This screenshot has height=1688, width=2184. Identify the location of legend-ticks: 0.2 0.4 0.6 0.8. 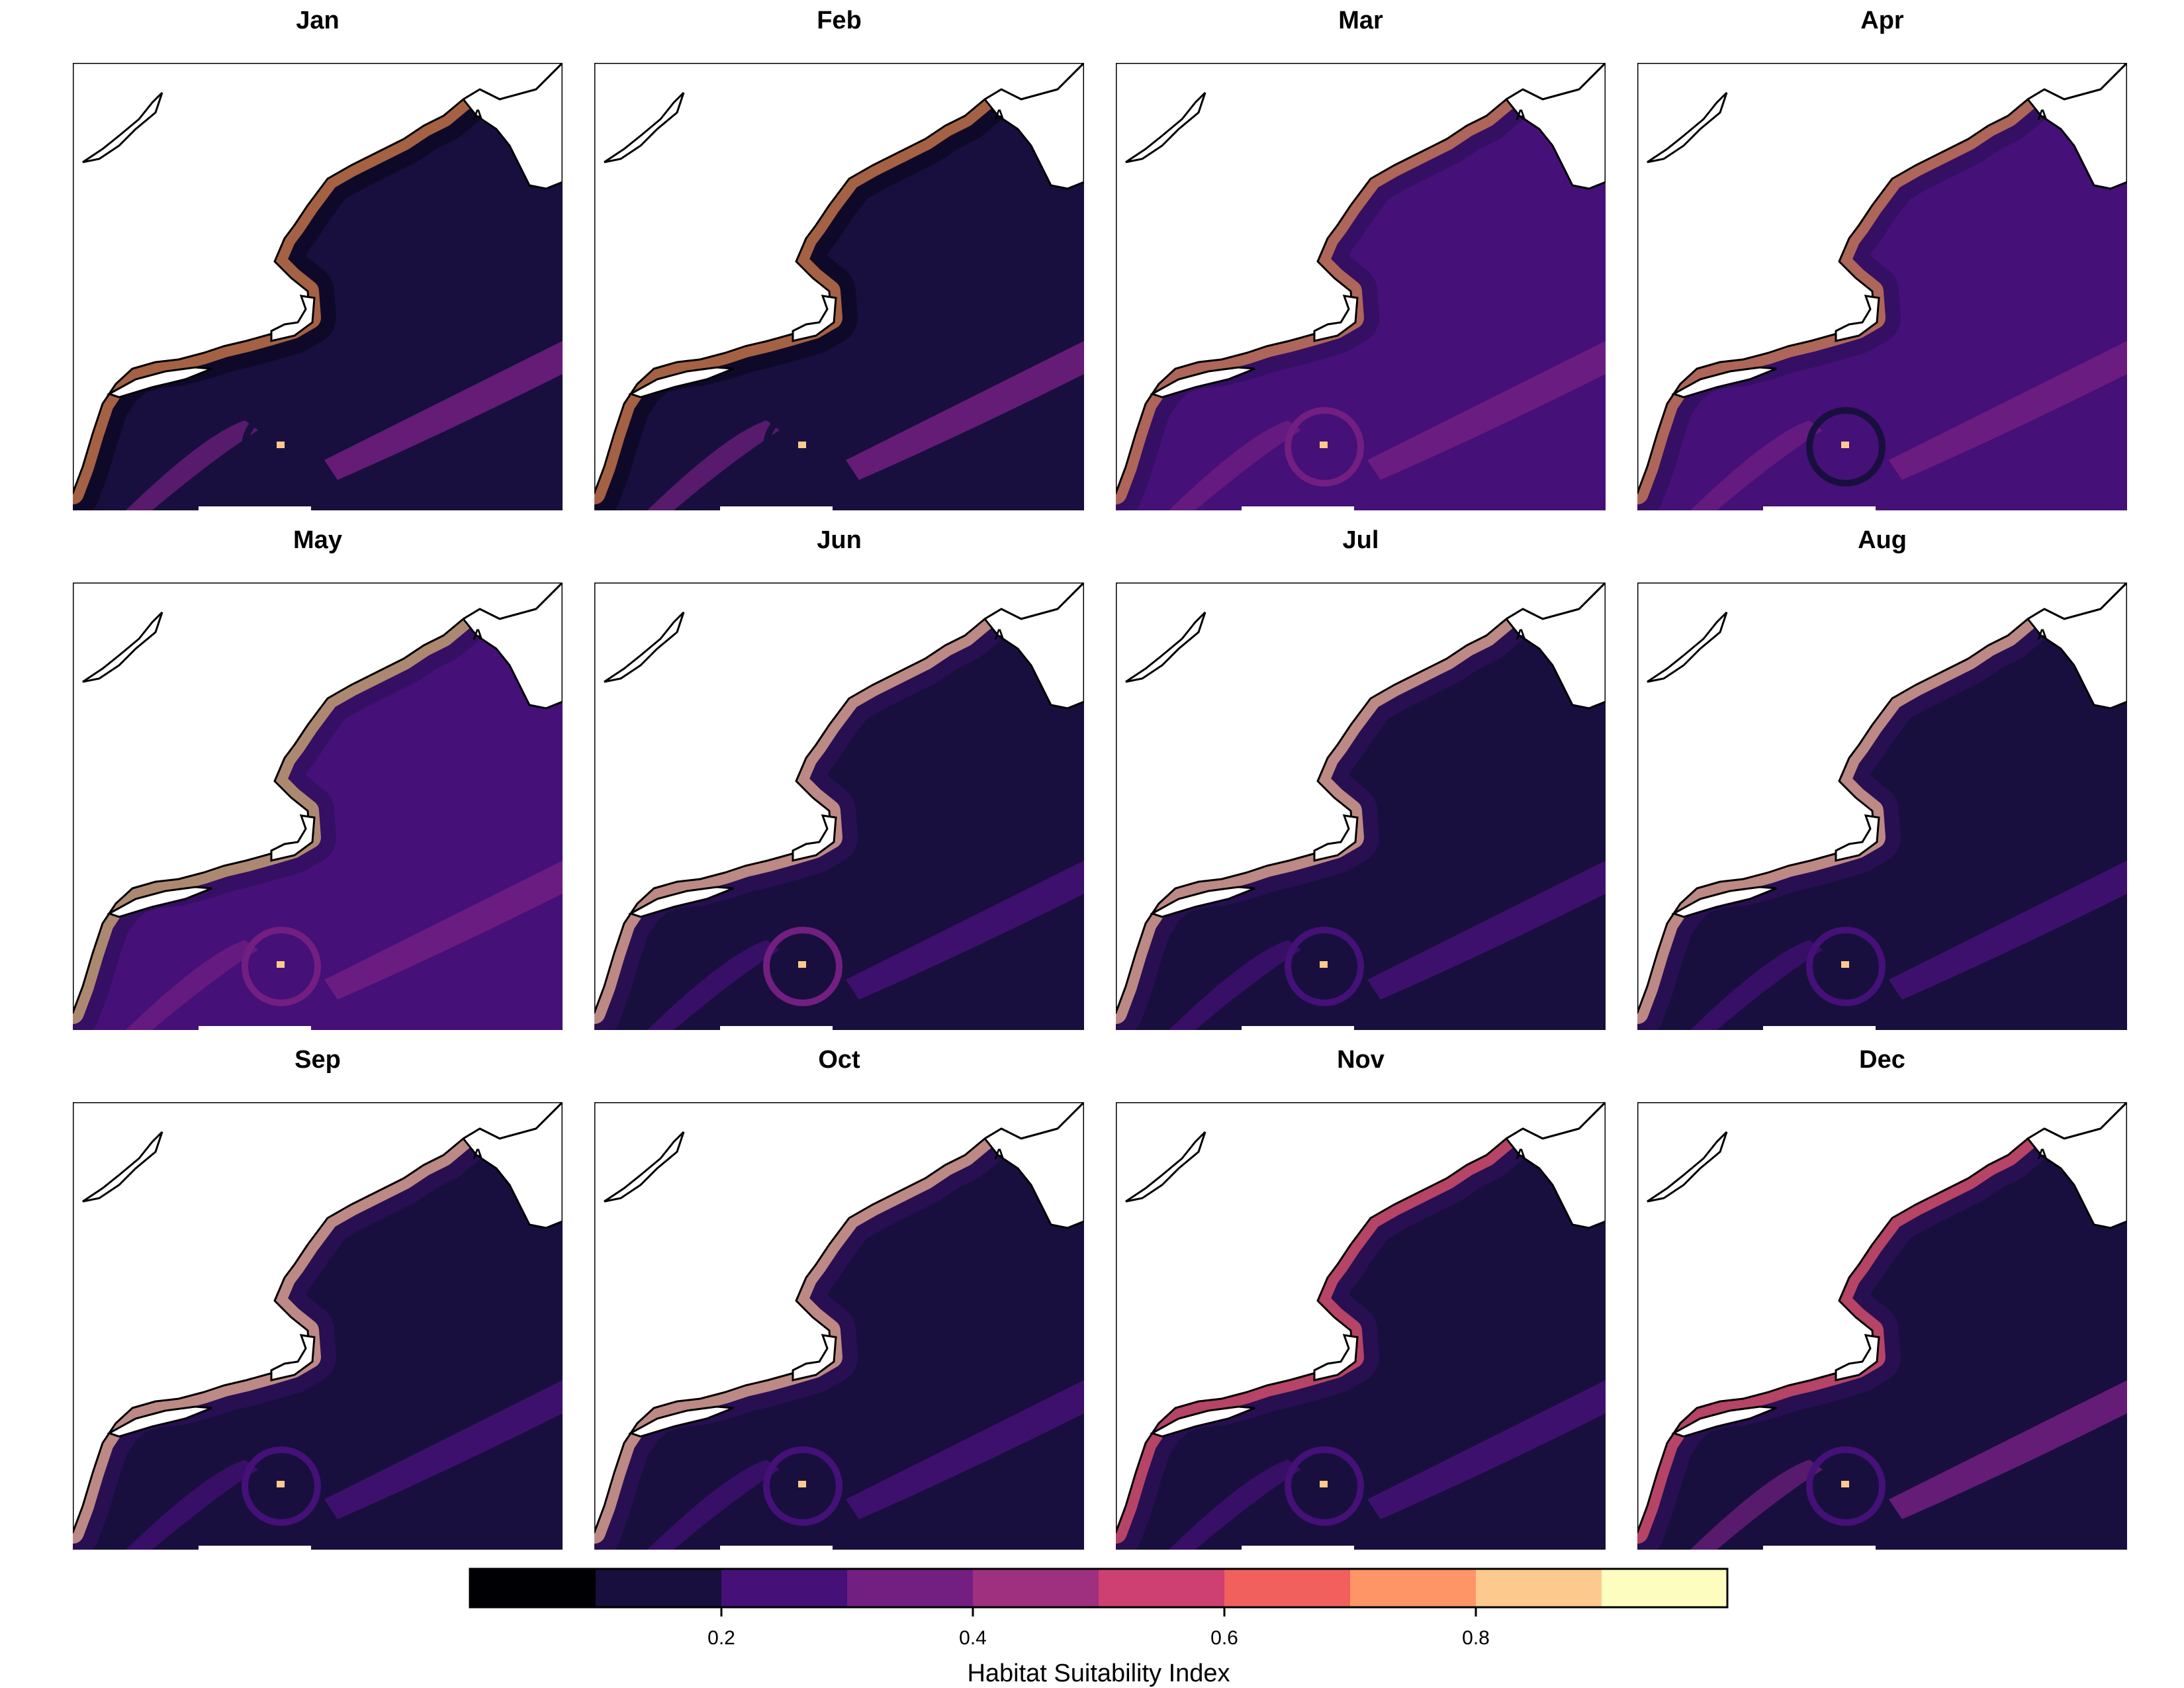
(1098, 1628).